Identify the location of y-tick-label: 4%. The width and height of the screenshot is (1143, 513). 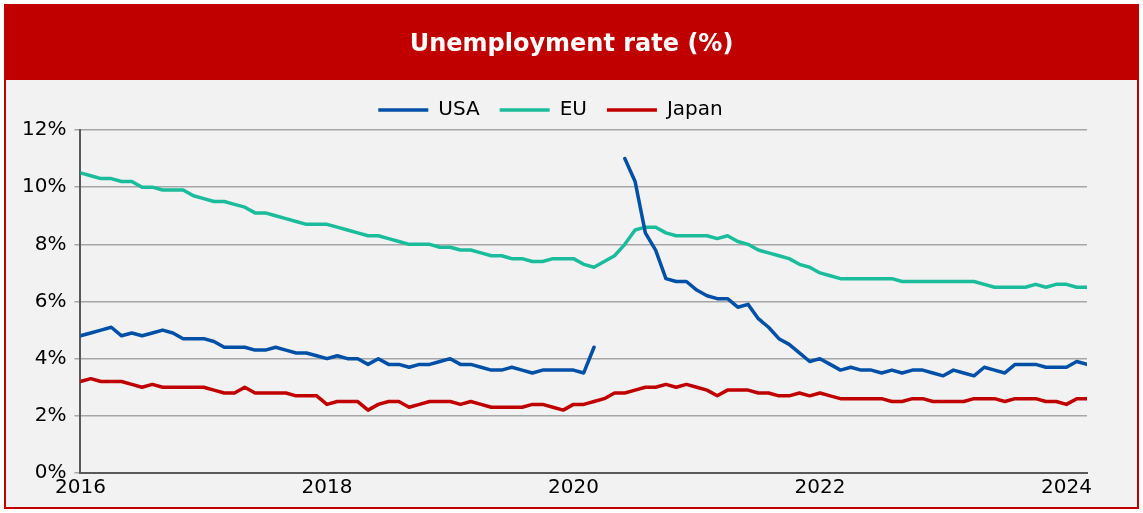
(50, 356).